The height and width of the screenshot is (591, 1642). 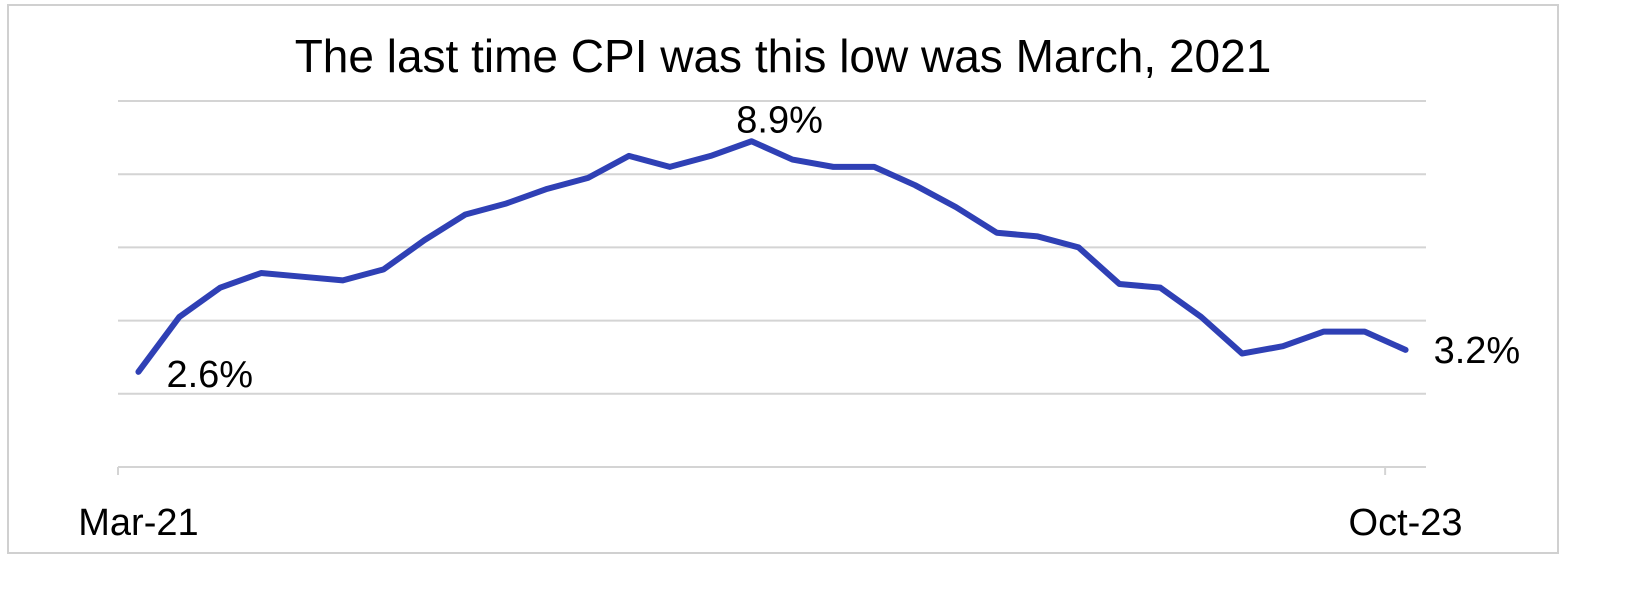 What do you see at coordinates (209, 375) in the screenshot?
I see `data-label: 2.6%` at bounding box center [209, 375].